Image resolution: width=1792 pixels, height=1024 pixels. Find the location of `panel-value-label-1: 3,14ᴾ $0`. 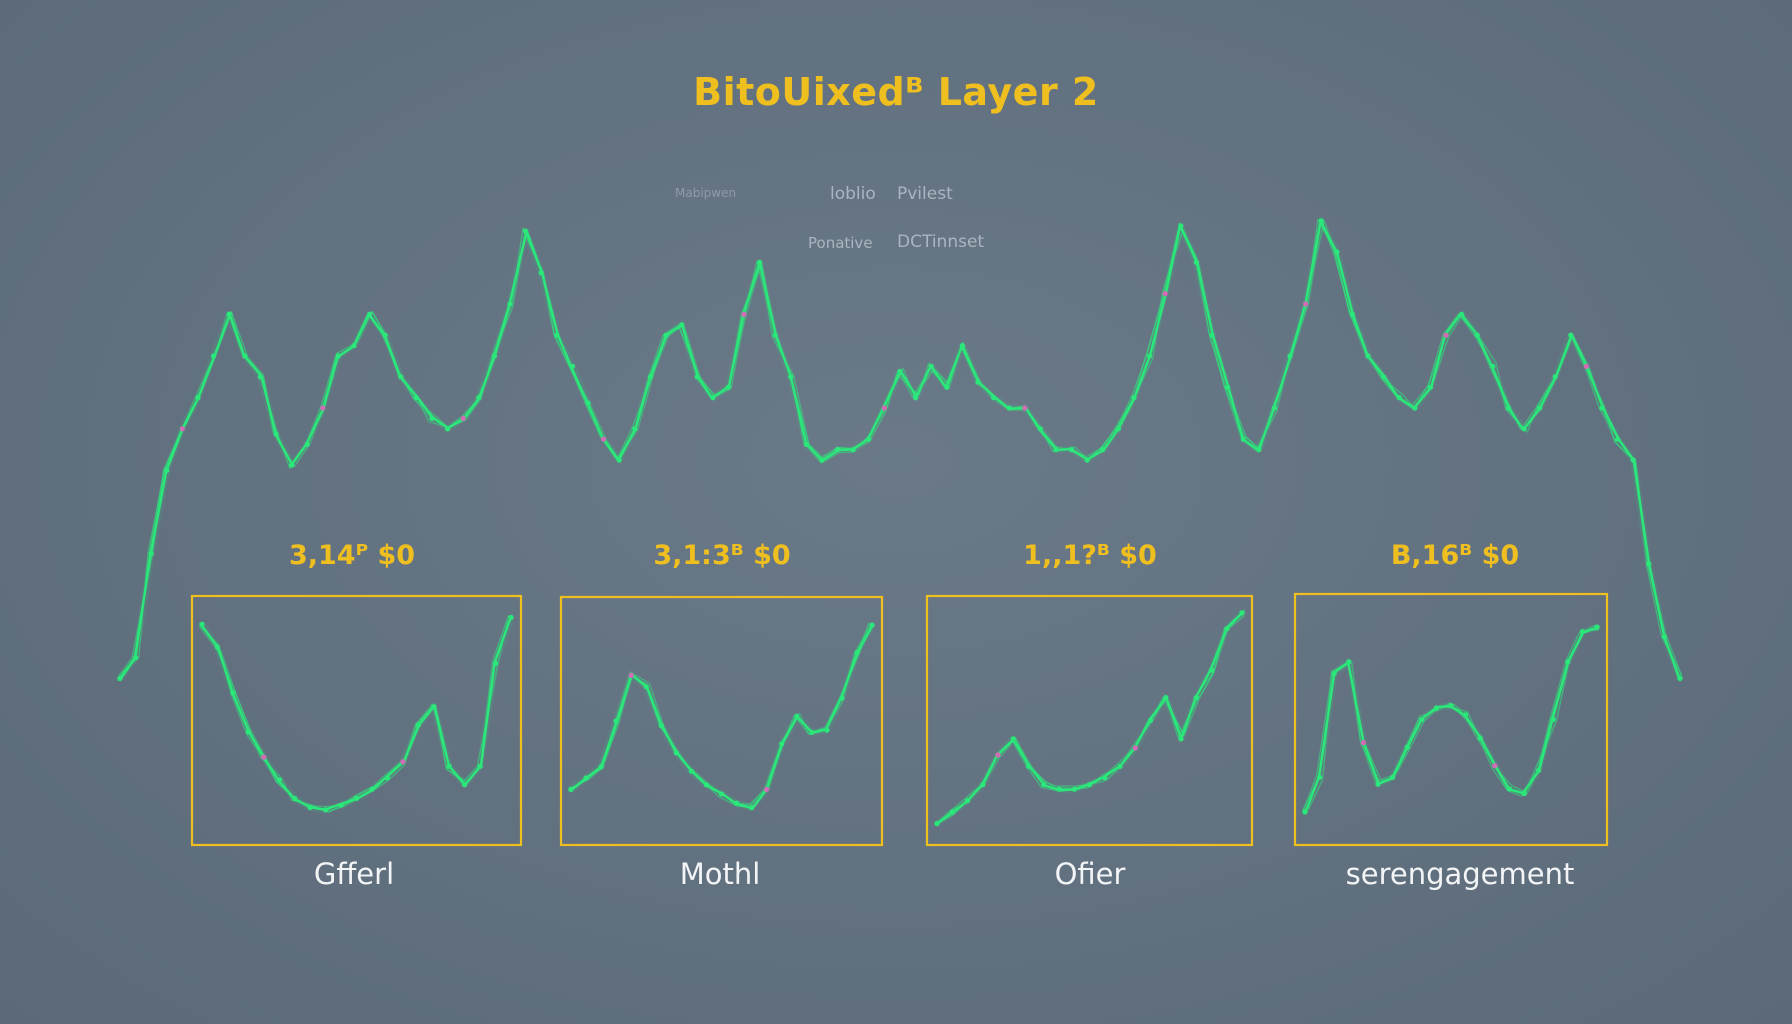

panel-value-label-1: 3,14ᴾ $0 is located at coordinates (352, 555).